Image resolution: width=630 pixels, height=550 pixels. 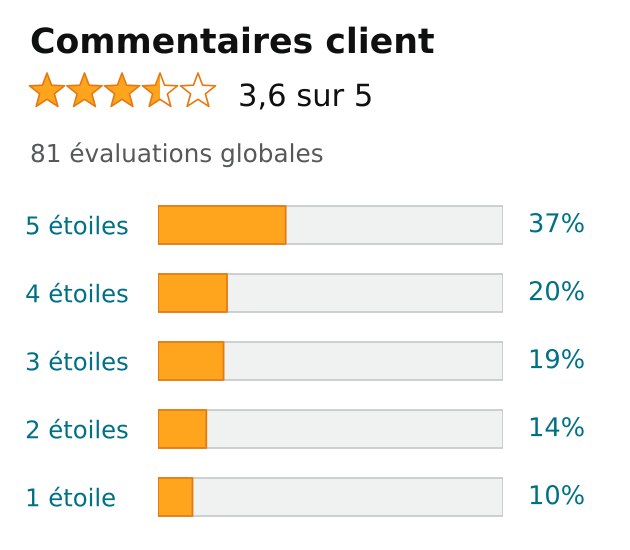 I want to click on data-label: 19%, so click(x=557, y=358).